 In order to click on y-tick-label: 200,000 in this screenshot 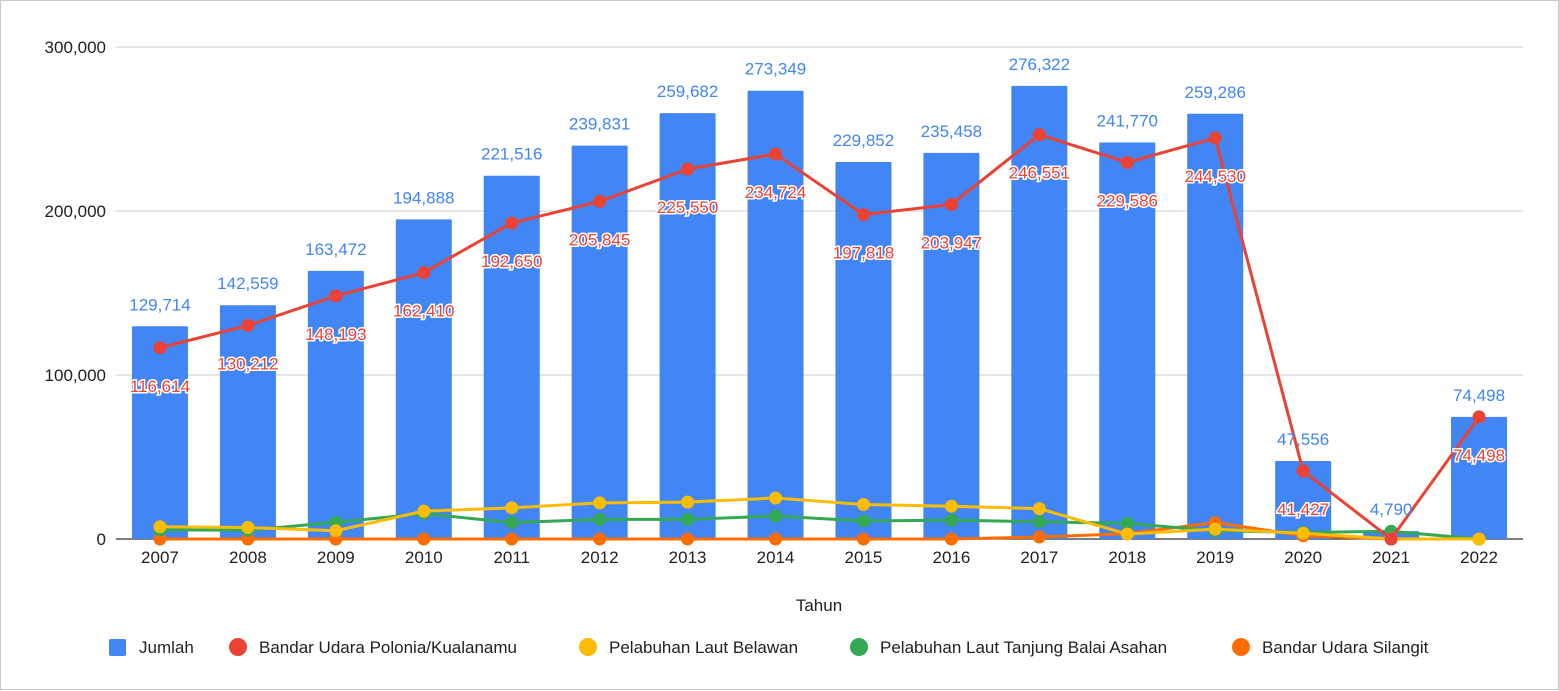, I will do `click(75, 211)`.